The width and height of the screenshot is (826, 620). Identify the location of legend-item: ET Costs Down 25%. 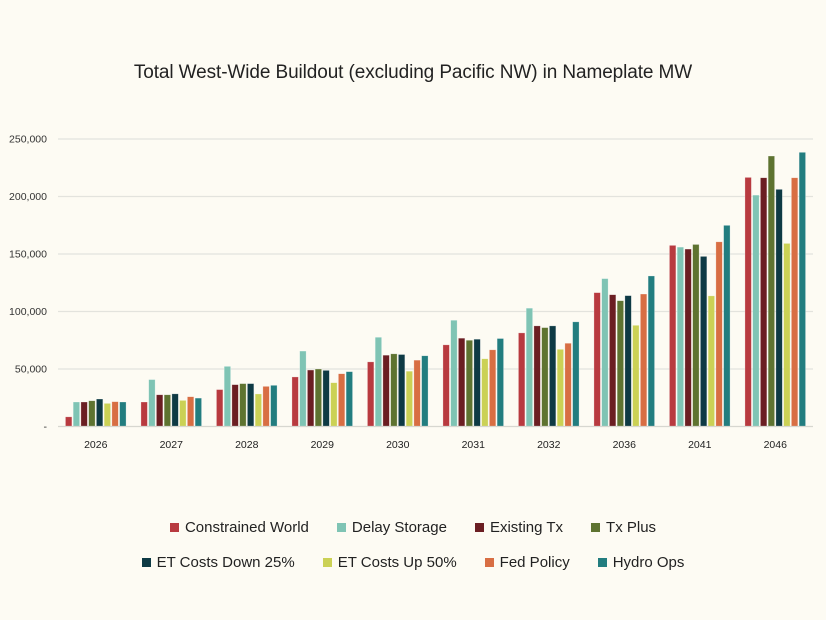
(218, 562).